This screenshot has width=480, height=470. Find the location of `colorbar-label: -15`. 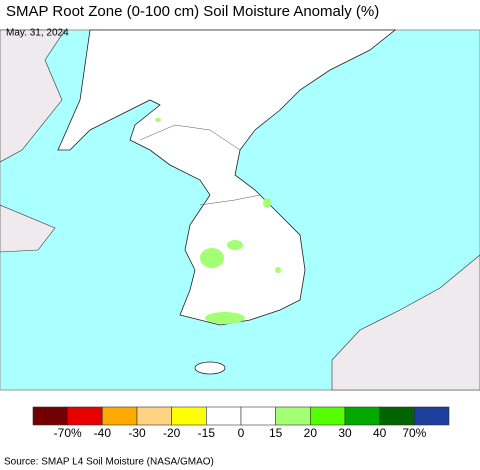

colorbar-label: -15 is located at coordinates (207, 433).